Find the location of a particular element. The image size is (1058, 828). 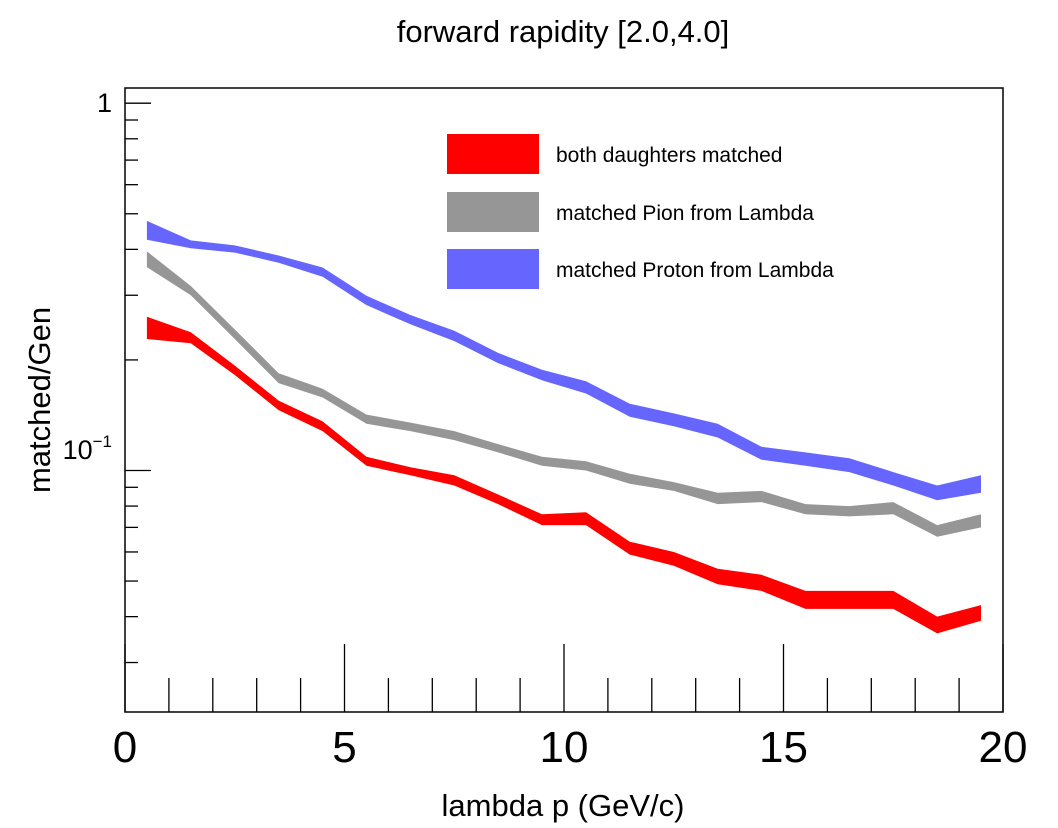

chart-title: forward rapidity [2.0,4.0] is located at coordinates (563, 31).